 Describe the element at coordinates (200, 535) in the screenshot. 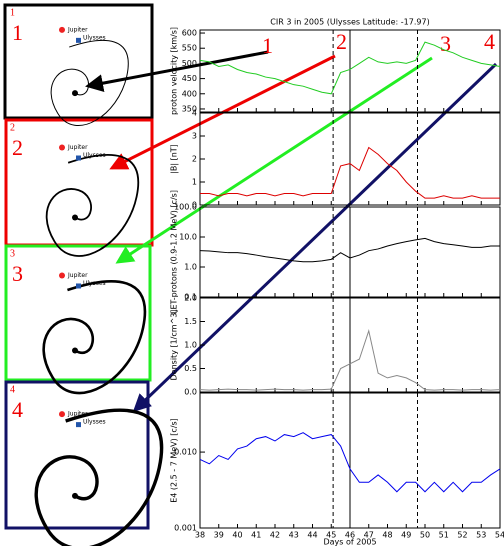

I see `x-tick-label: 38` at that location.